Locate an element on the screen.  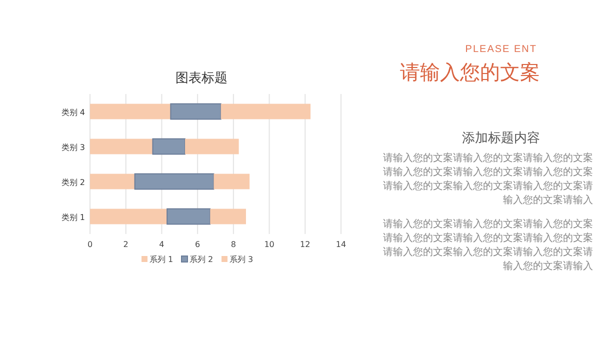
chart-title: 图表标题 is located at coordinates (202, 78).